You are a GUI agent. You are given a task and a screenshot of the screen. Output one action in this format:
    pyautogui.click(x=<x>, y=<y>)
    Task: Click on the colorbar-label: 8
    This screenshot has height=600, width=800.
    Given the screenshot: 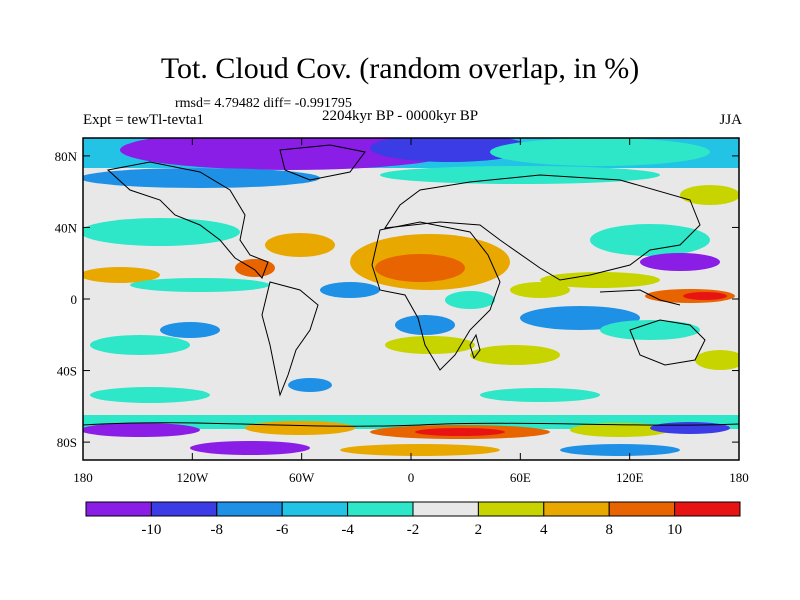 What is the action you would take?
    pyautogui.click(x=609, y=530)
    